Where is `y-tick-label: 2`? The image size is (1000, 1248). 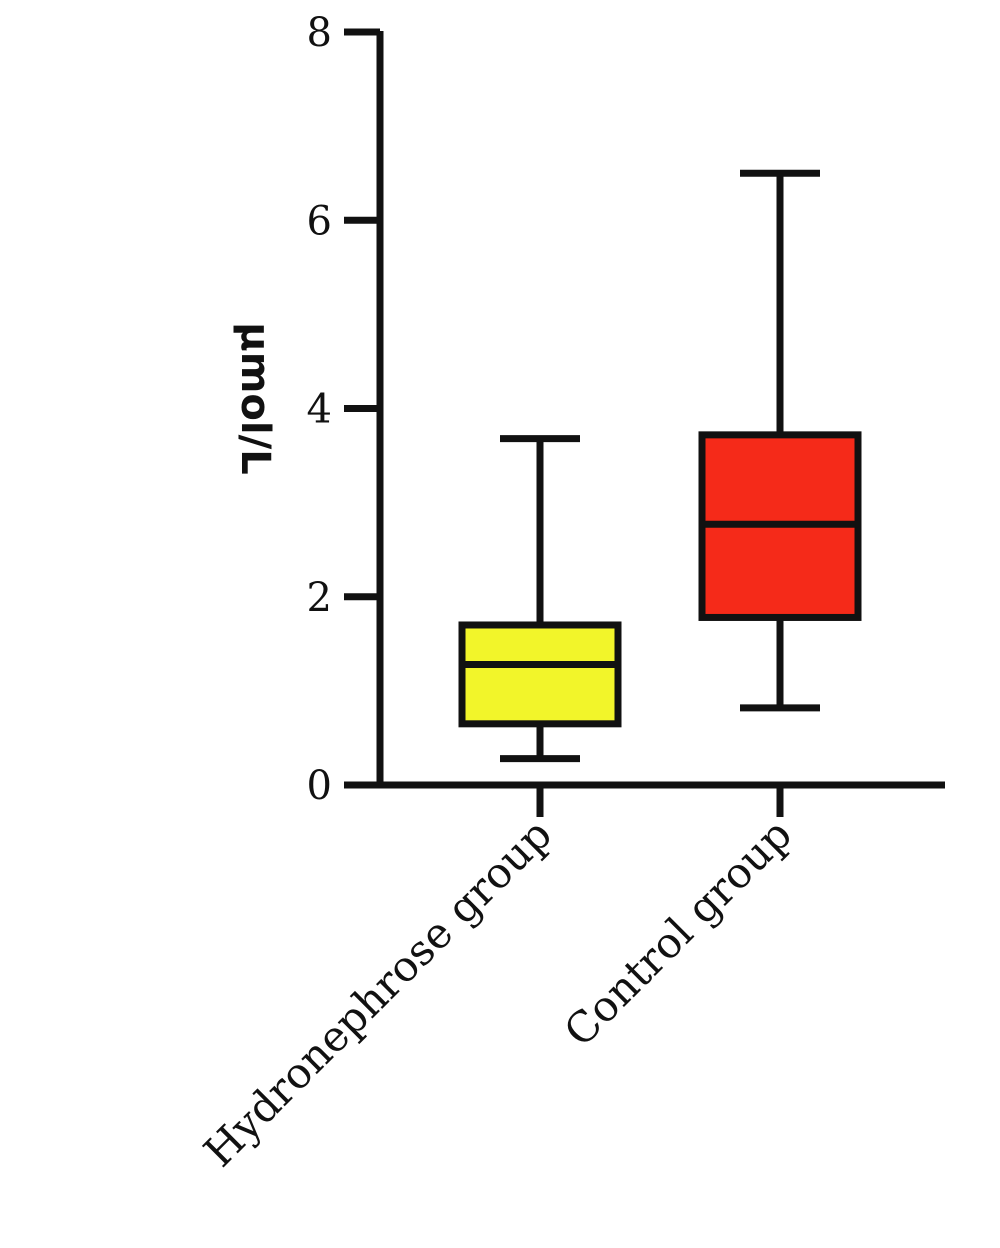
y-tick-label: 2 is located at coordinates (319, 598).